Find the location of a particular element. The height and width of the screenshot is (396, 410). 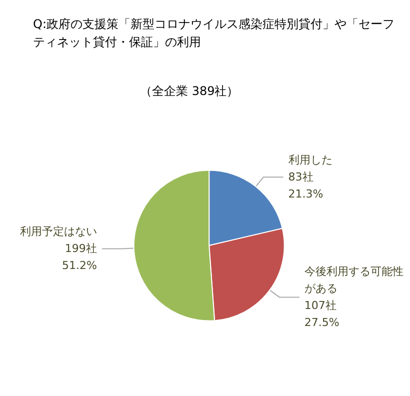

chart-title: Q:政府の支援策「新型コロナウイルス感染症特別貸付」や「セーフティネット貸付・保証」の利用 is located at coordinates (213, 33).